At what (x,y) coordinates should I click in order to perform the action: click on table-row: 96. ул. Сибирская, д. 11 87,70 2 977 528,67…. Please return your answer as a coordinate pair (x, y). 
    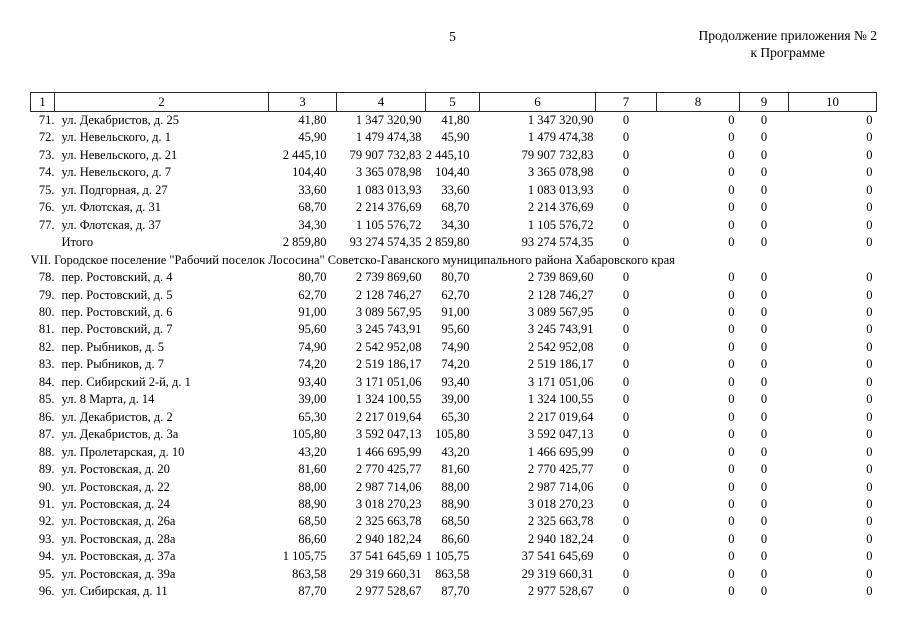
    Looking at the image, I should click on (454, 591).